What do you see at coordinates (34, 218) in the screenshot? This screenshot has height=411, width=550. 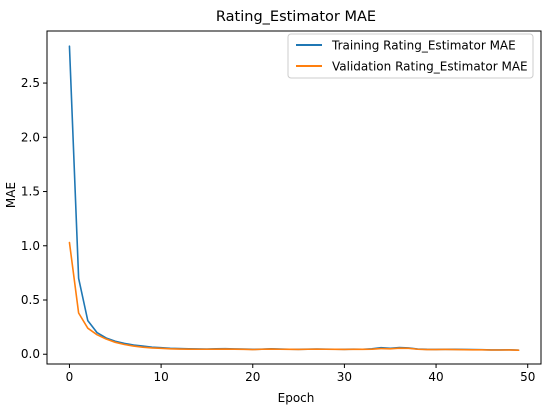 I see `y-axis-ticks: 0.0 0.5 1.0 1.5 2.0 2.5` at bounding box center [34, 218].